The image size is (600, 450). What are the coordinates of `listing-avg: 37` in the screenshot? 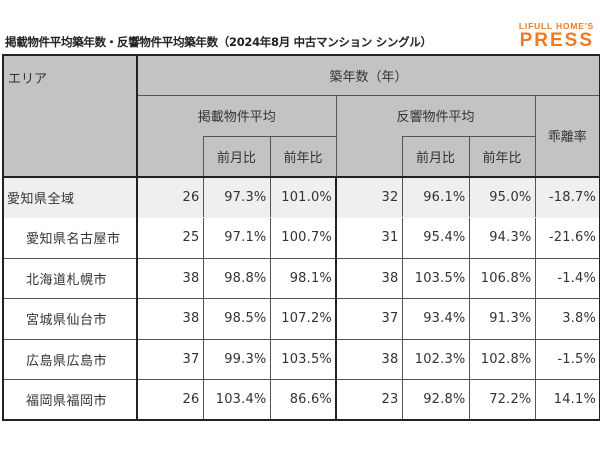 It's located at (170, 359).